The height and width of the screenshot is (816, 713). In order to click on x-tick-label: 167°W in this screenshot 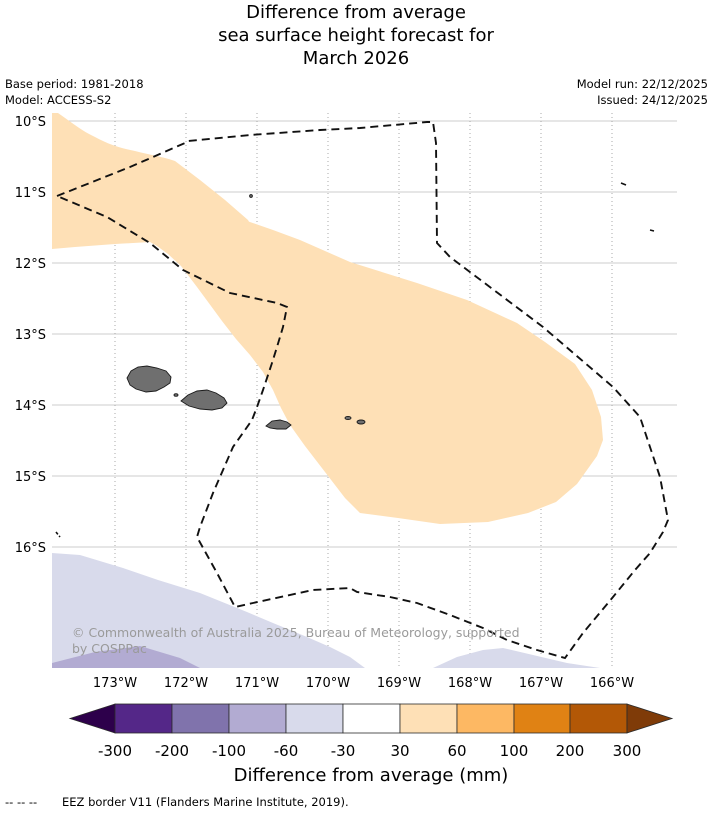, I will do `click(541, 683)`.